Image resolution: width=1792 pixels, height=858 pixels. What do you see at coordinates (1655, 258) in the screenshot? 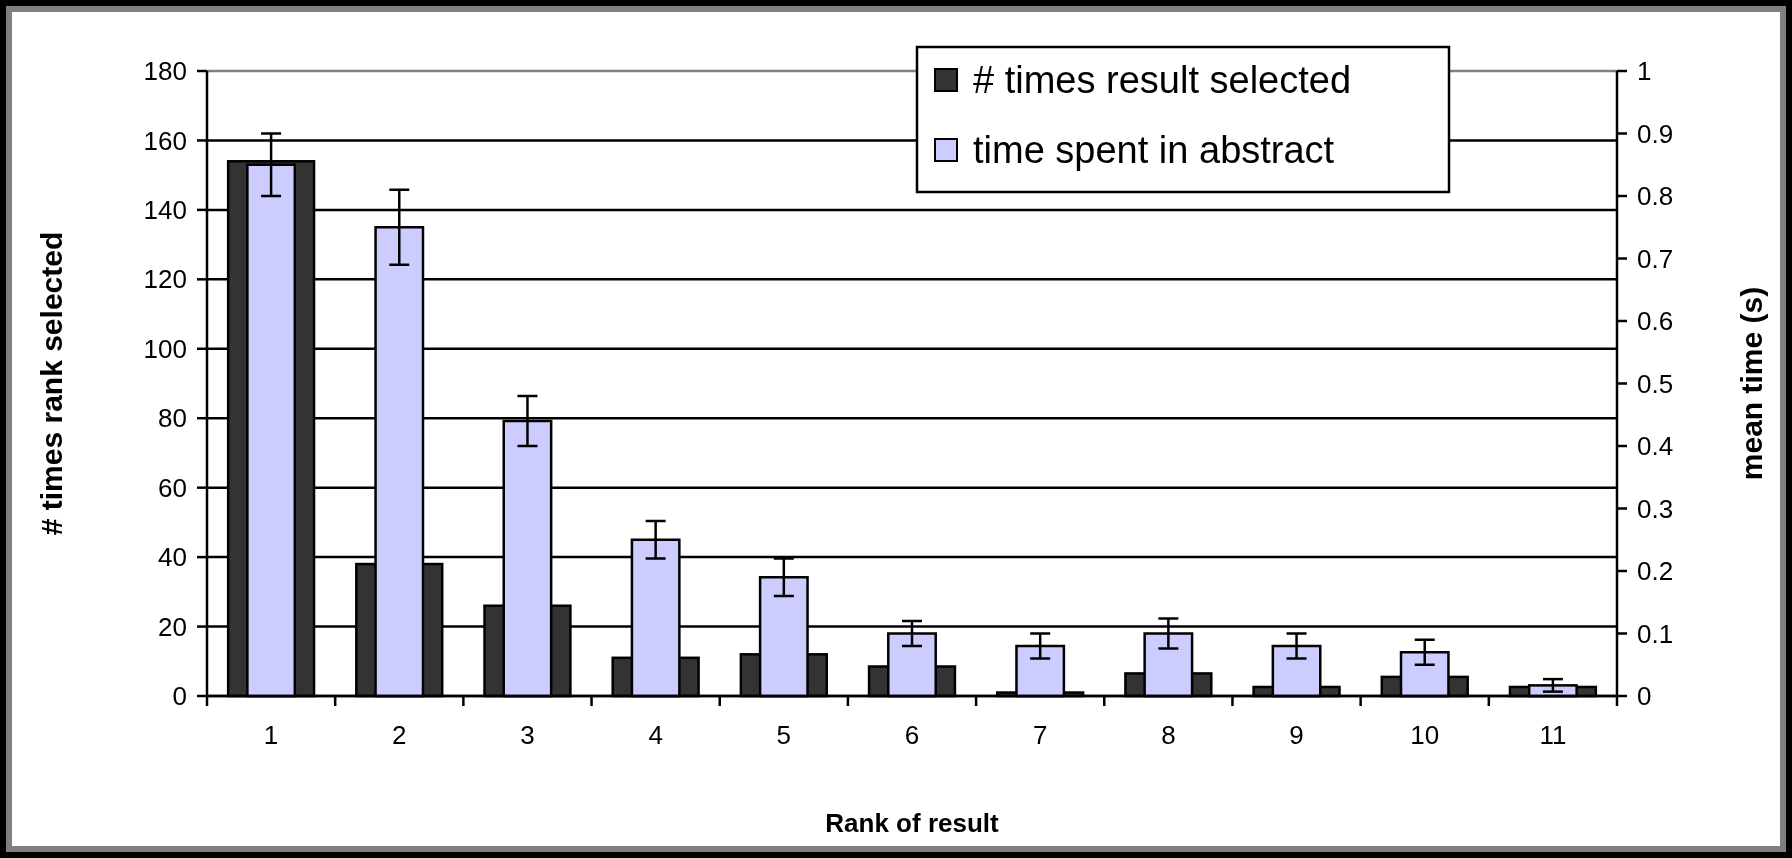
I see `y2-tick-label: 0.7` at bounding box center [1655, 258].